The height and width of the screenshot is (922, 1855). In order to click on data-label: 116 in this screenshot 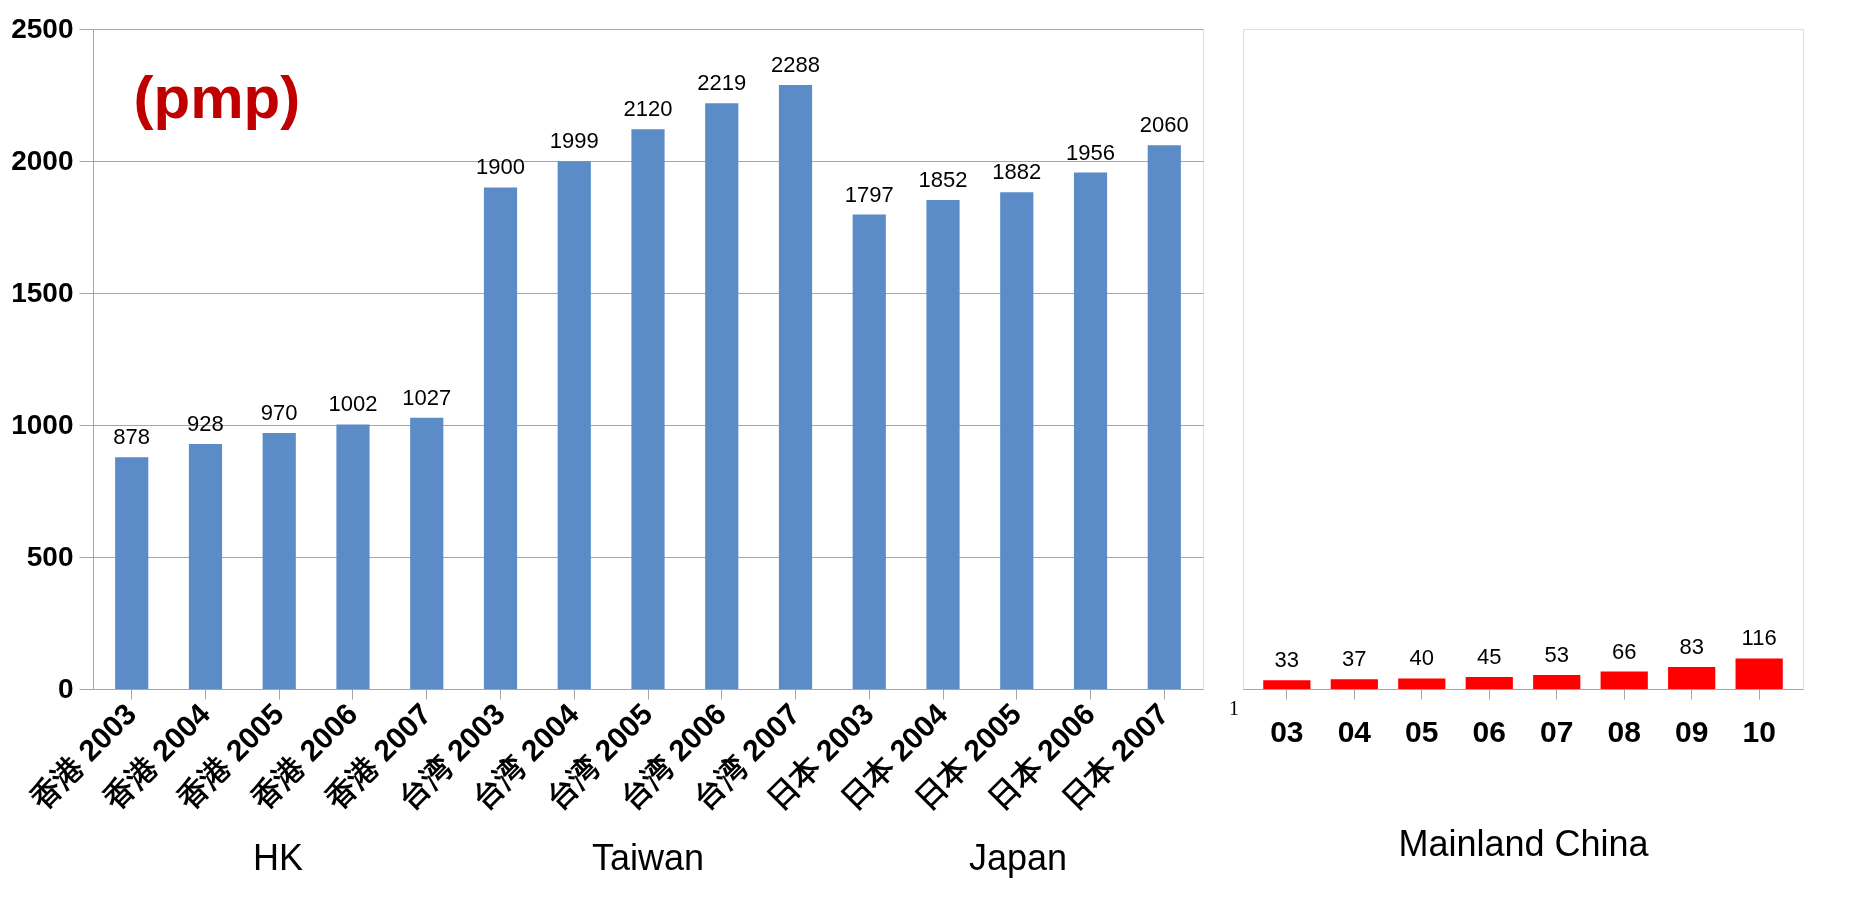, I will do `click(1759, 638)`.